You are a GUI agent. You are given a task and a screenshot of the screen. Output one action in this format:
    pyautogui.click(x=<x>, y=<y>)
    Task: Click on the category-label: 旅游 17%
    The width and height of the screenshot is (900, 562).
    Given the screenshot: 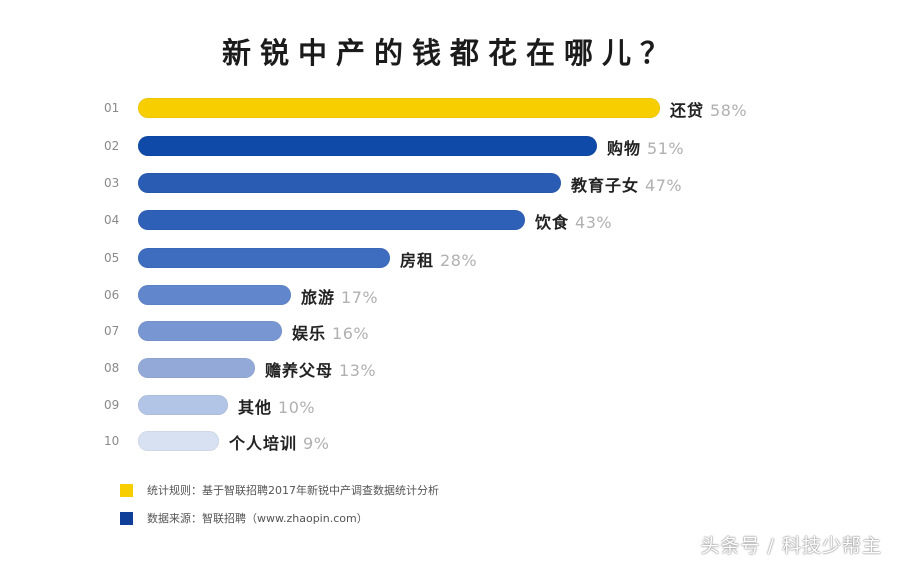 What is the action you would take?
    pyautogui.click(x=339, y=296)
    